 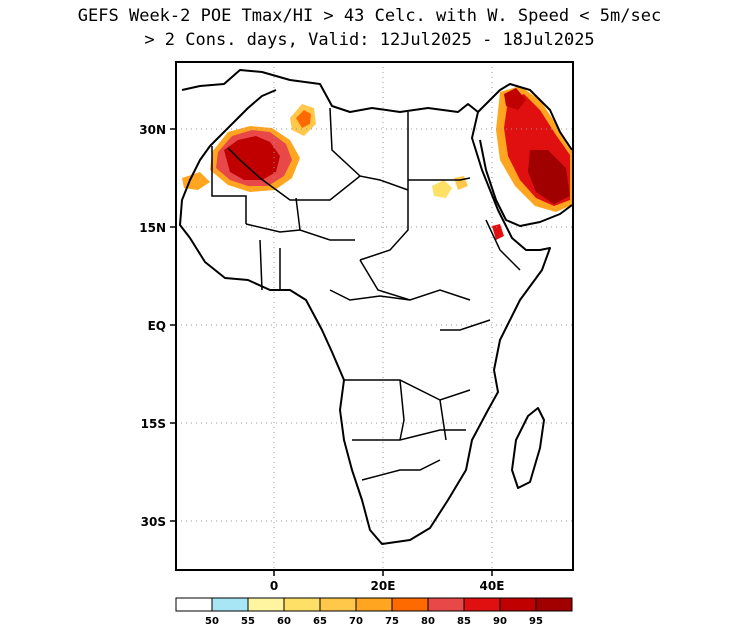 I want to click on lat-label-30n: 30N, so click(x=152, y=130).